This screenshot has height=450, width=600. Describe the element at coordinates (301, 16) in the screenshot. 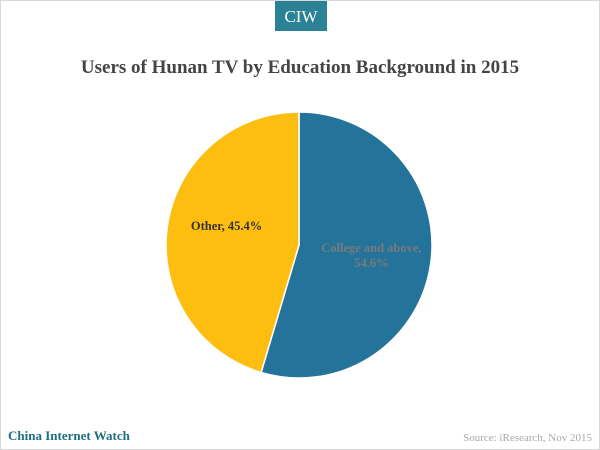

I see `badge: CIW` at that location.